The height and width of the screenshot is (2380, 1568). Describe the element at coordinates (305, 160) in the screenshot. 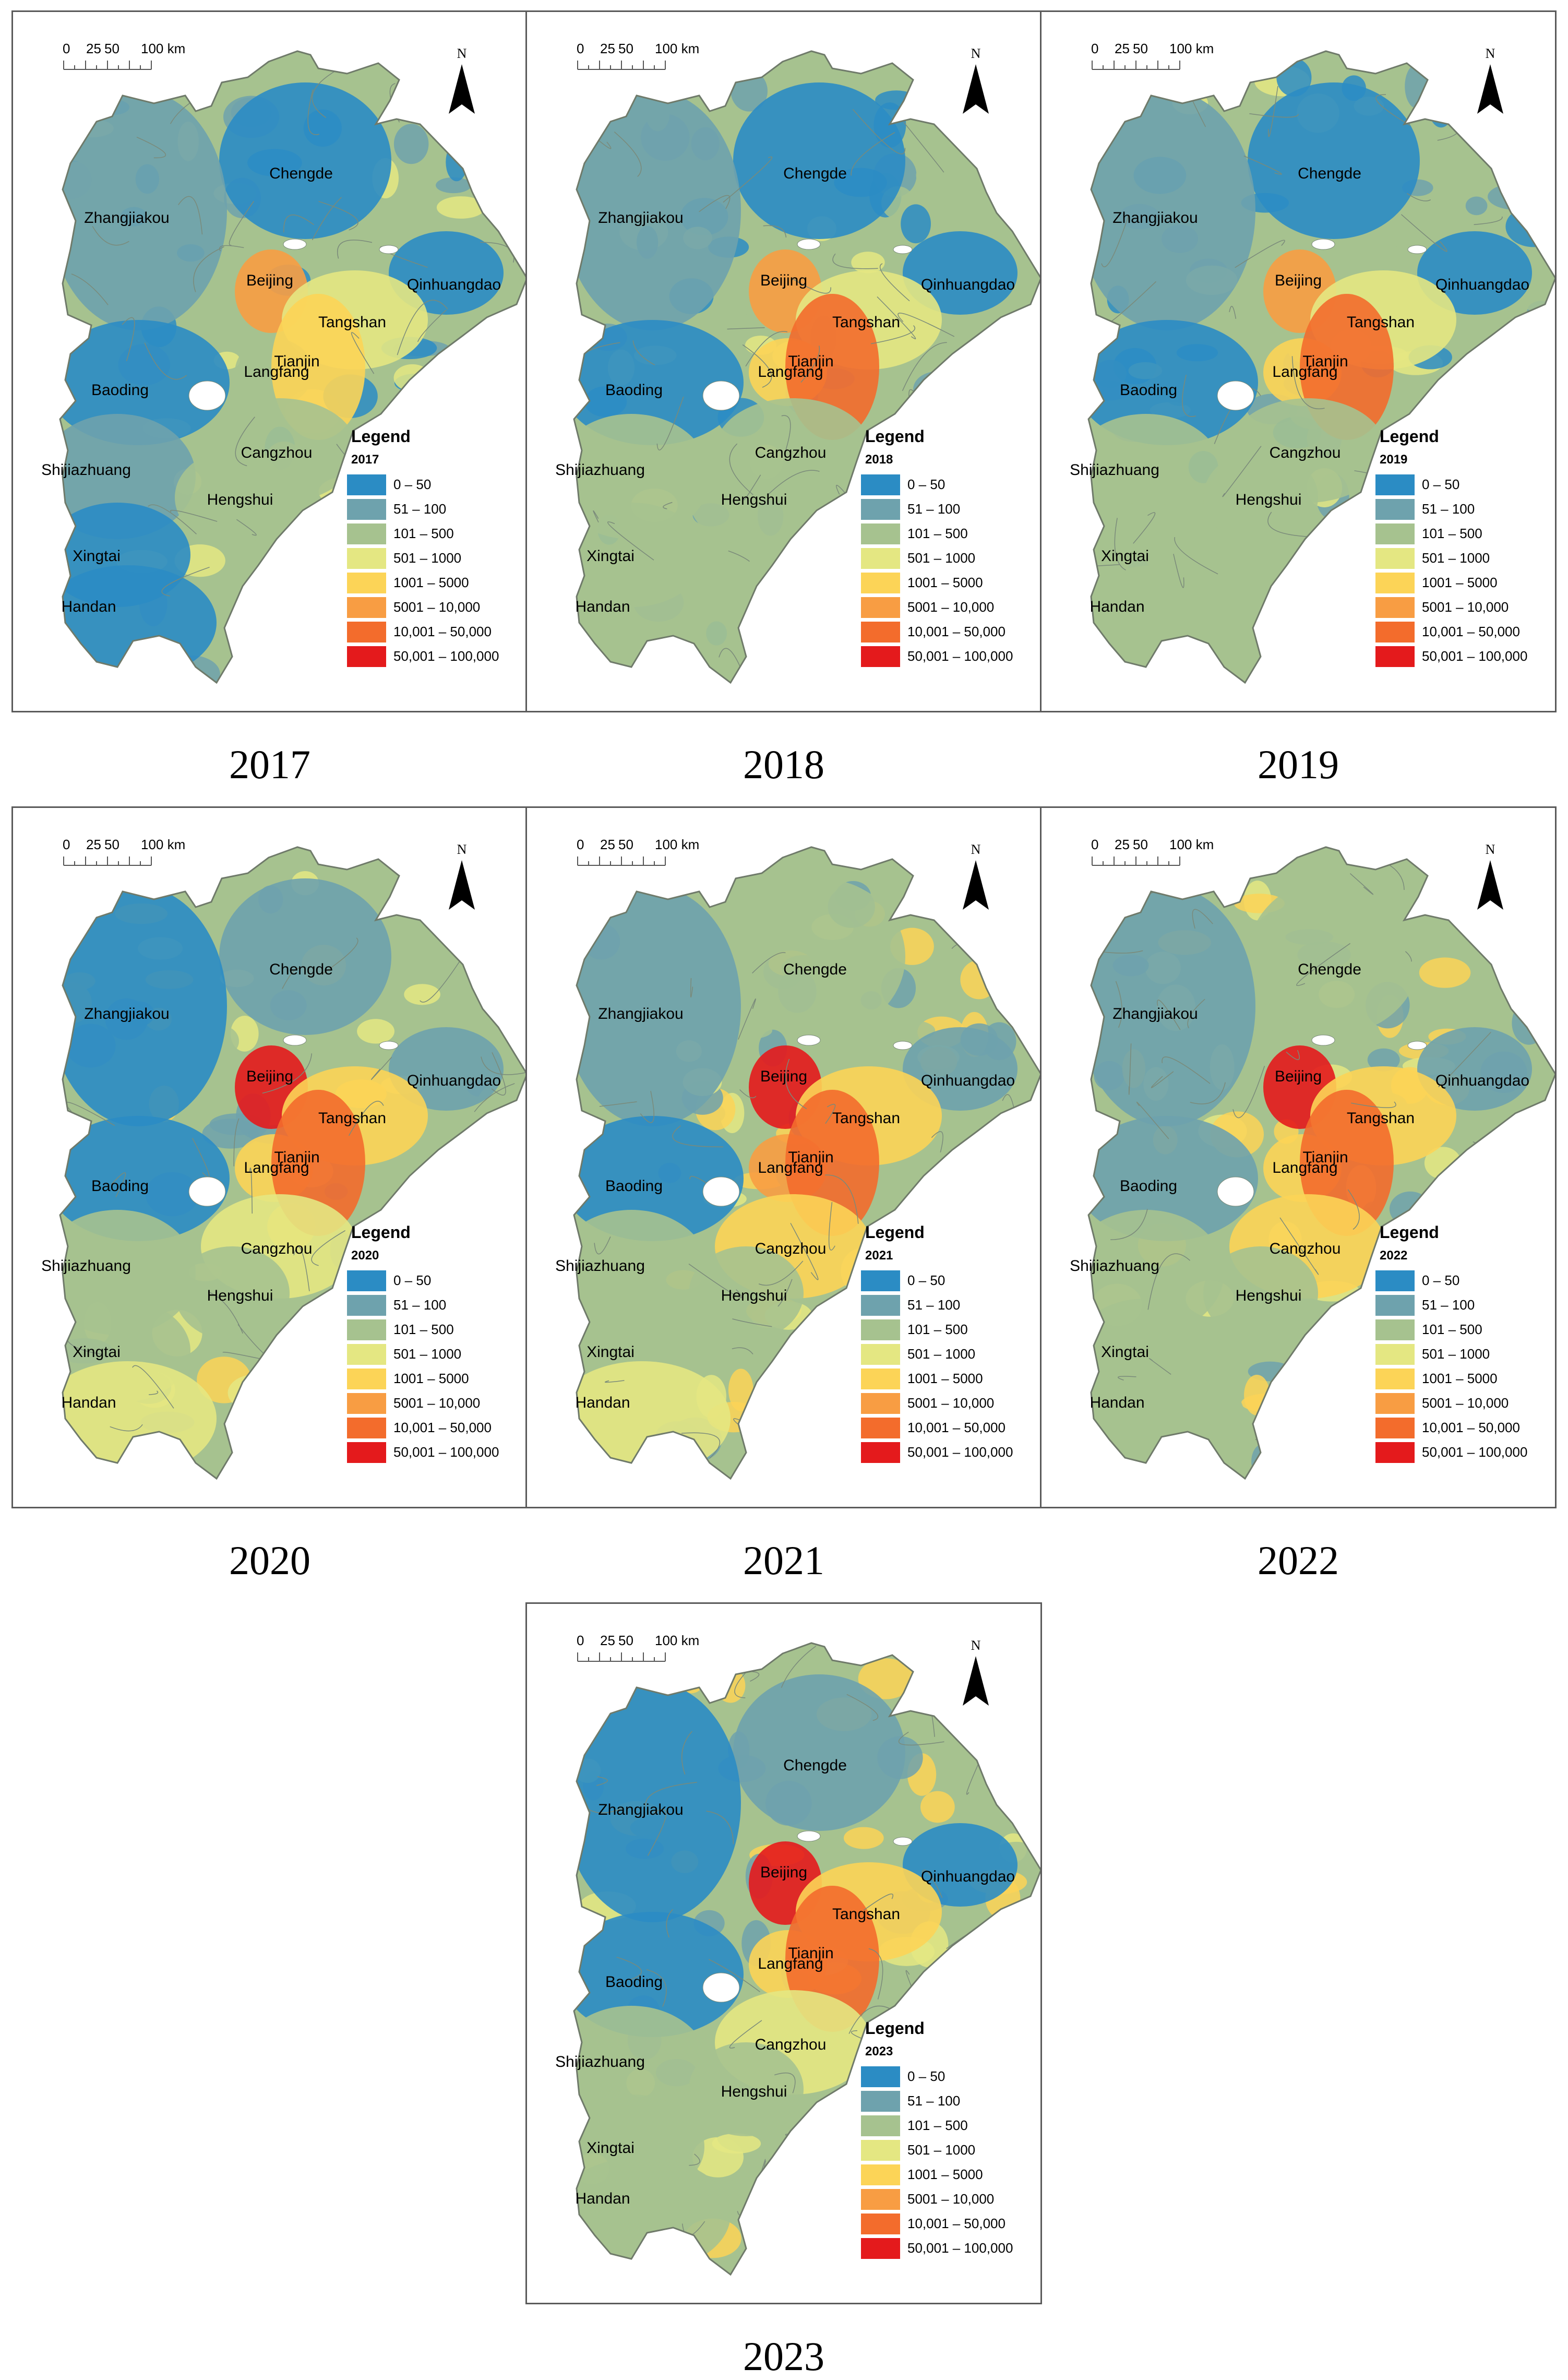

I see `city-region-chengde` at that location.